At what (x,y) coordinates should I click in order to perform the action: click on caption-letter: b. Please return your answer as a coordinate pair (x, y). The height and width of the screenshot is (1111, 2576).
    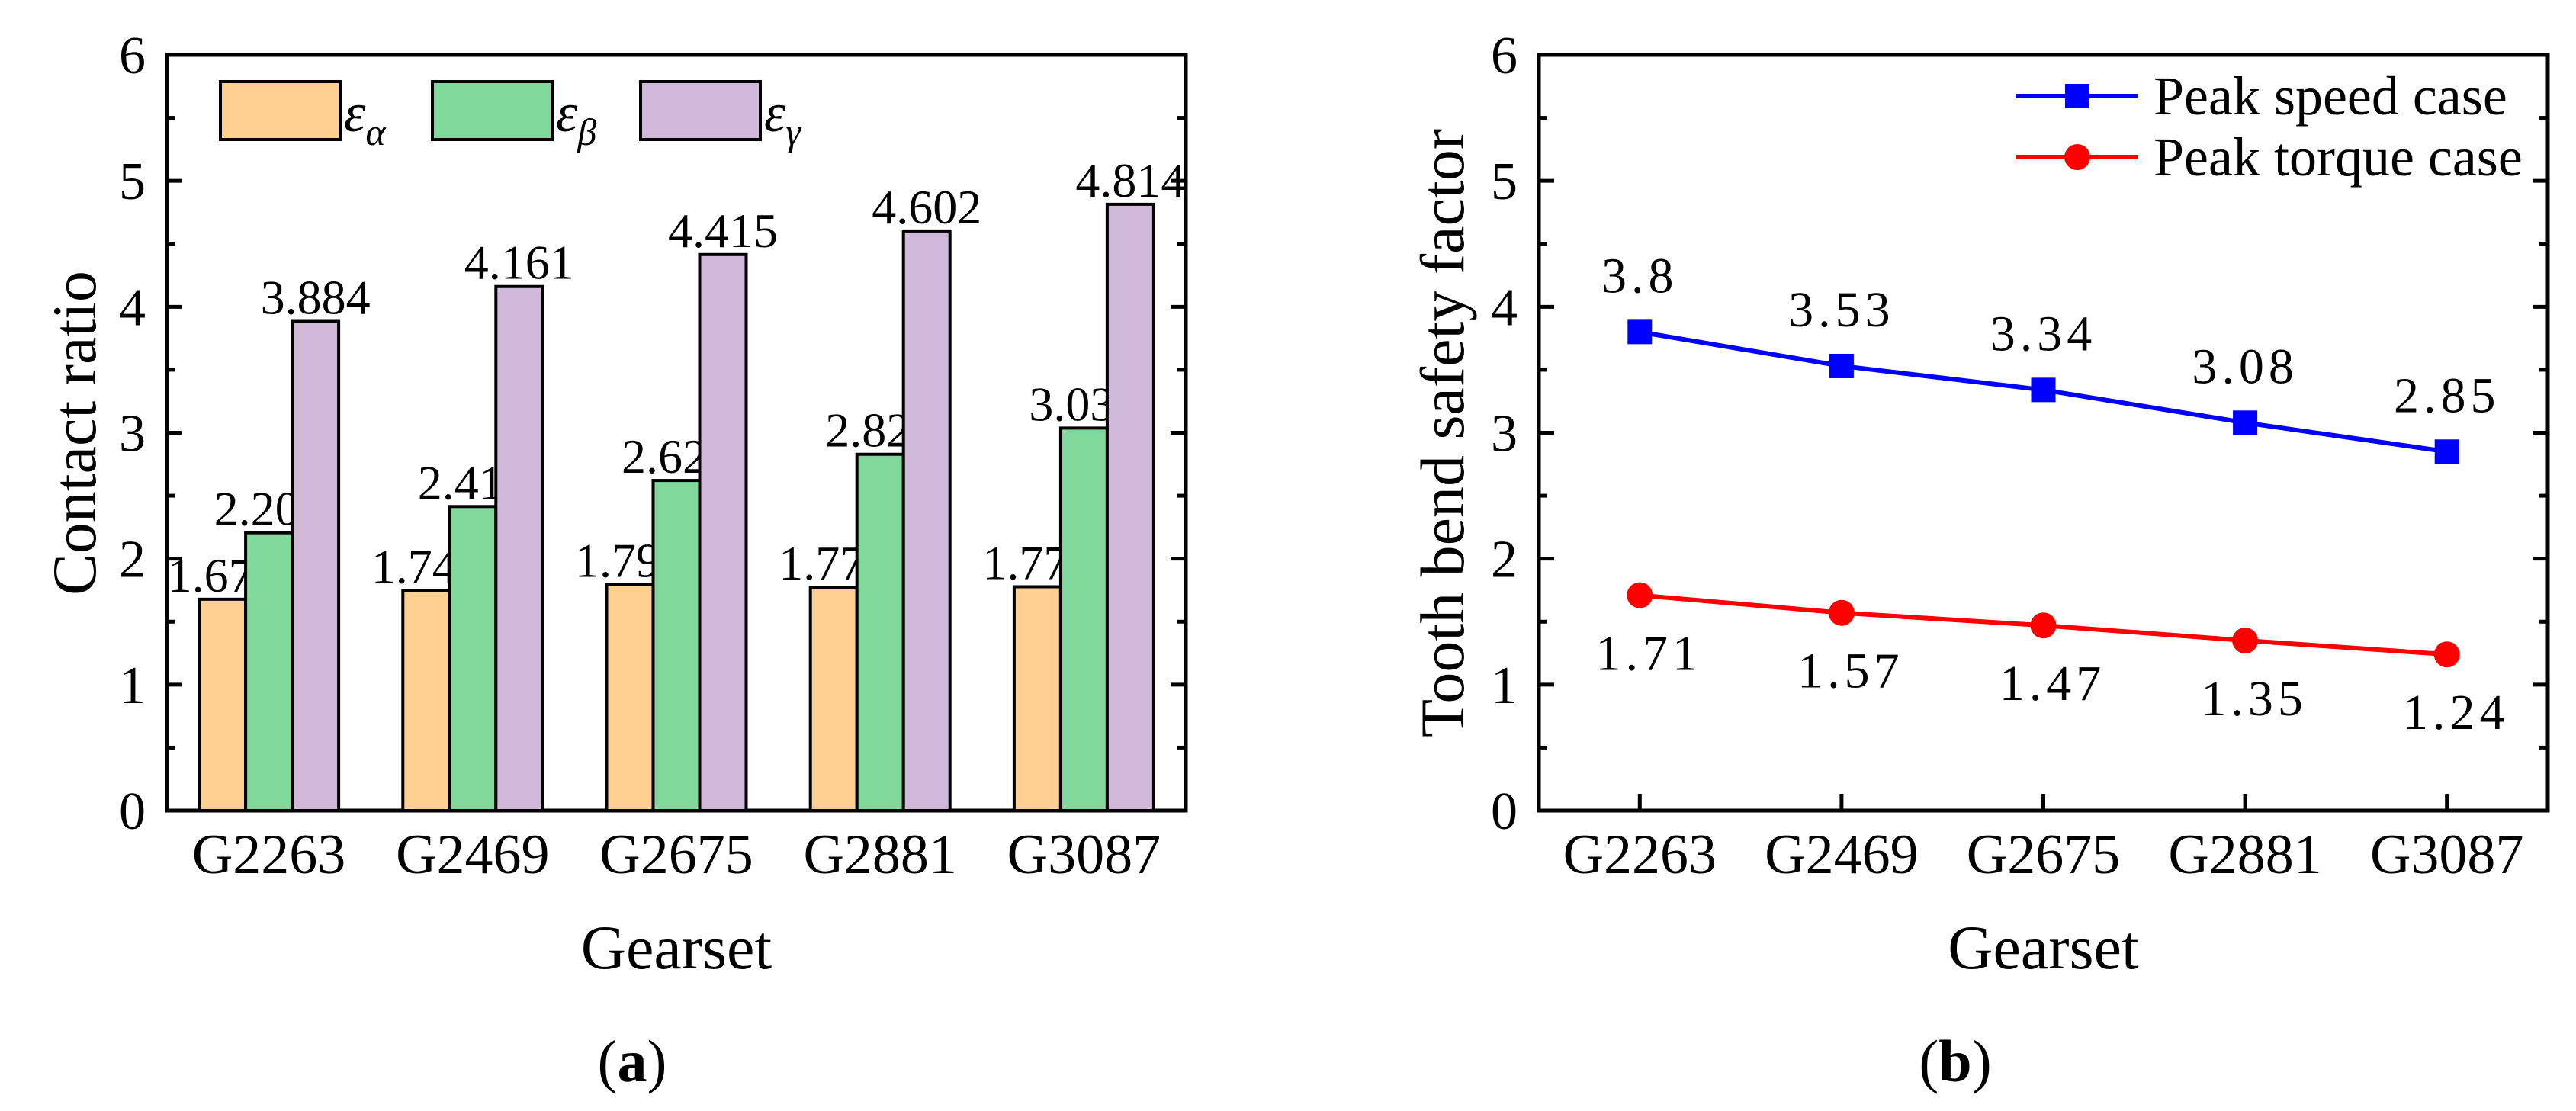
    Looking at the image, I should click on (1954, 1061).